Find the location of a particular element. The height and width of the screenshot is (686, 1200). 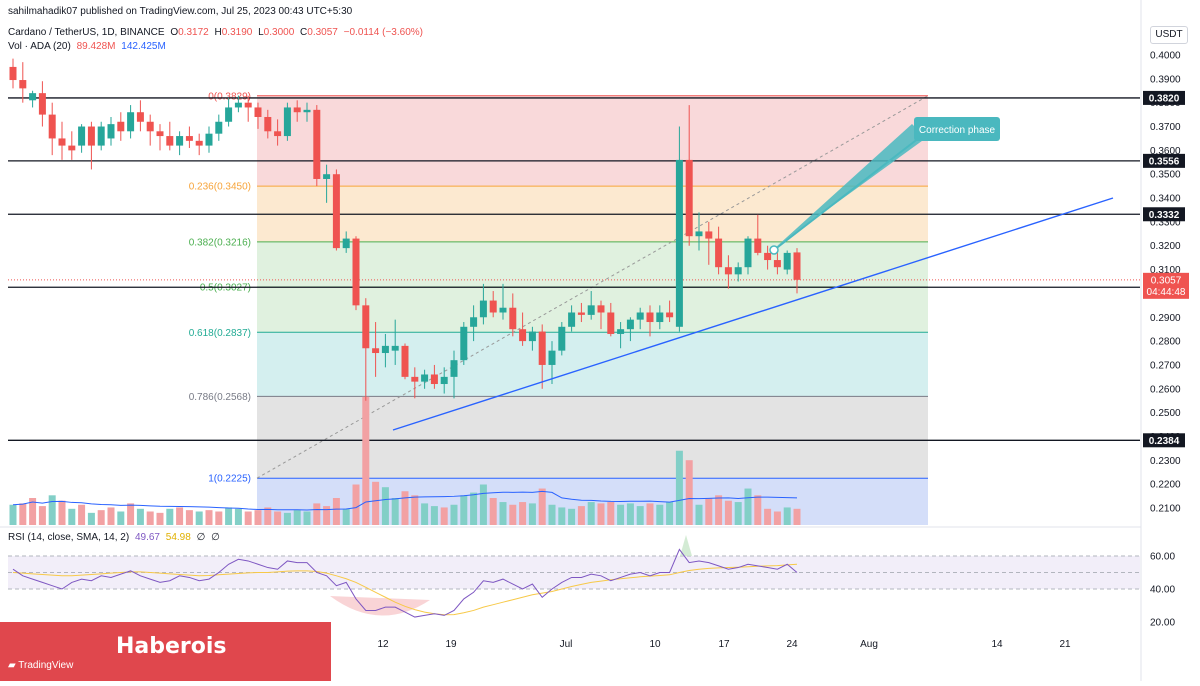

volume-ma-line is located at coordinates (405, 500).